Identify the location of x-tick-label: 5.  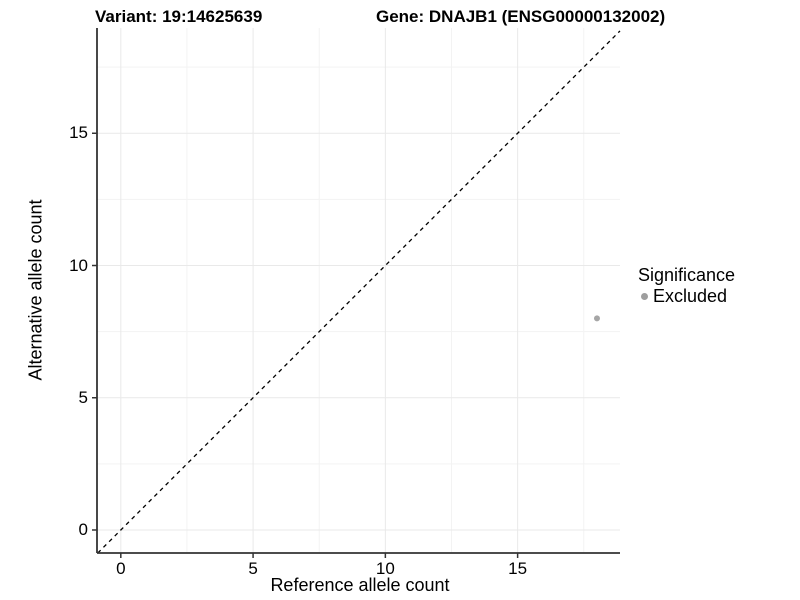
(253, 568).